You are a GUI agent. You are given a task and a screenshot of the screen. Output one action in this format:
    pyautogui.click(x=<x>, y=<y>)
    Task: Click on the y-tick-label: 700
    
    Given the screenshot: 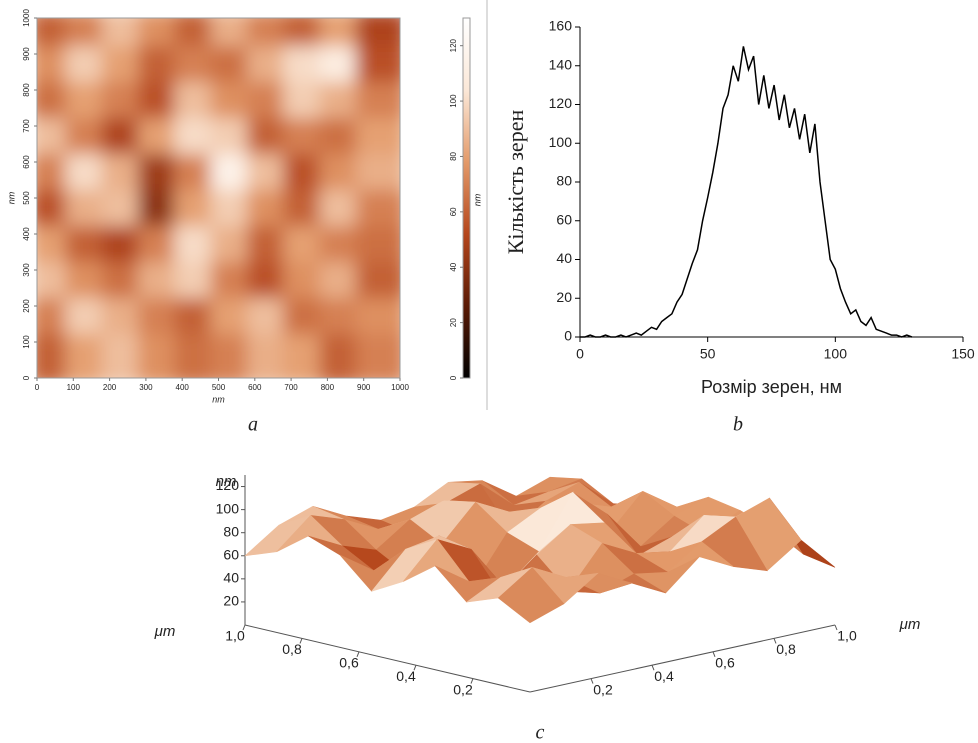 What is the action you would take?
    pyautogui.click(x=26, y=126)
    